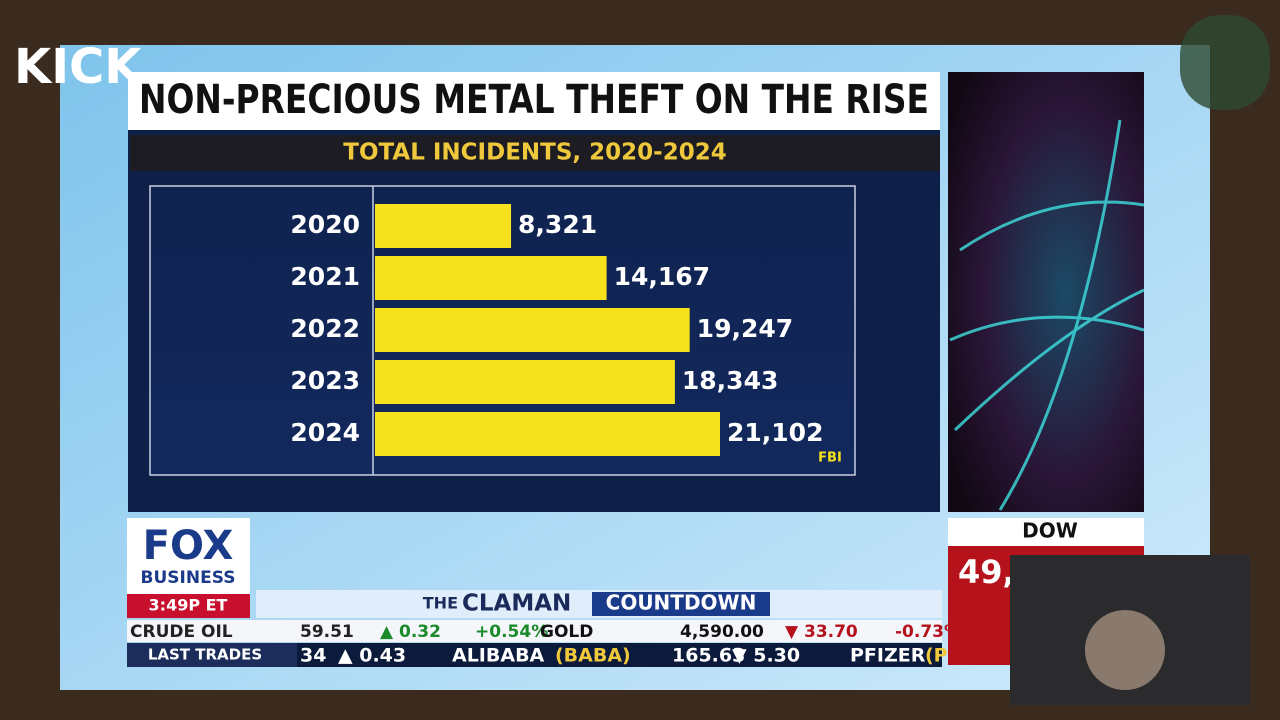  What do you see at coordinates (830, 458) in the screenshot?
I see `source-note: FBI` at bounding box center [830, 458].